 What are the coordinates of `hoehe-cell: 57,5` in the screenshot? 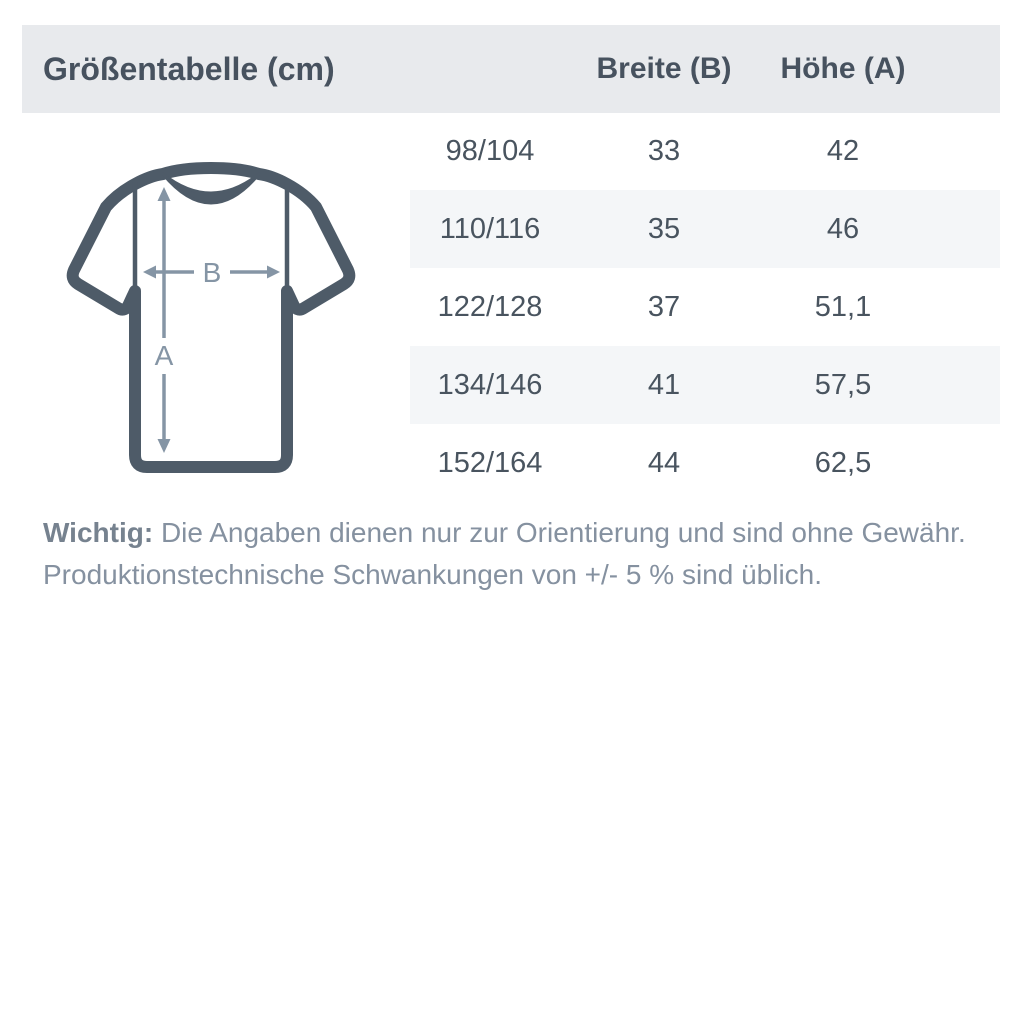 It's located at (843, 384).